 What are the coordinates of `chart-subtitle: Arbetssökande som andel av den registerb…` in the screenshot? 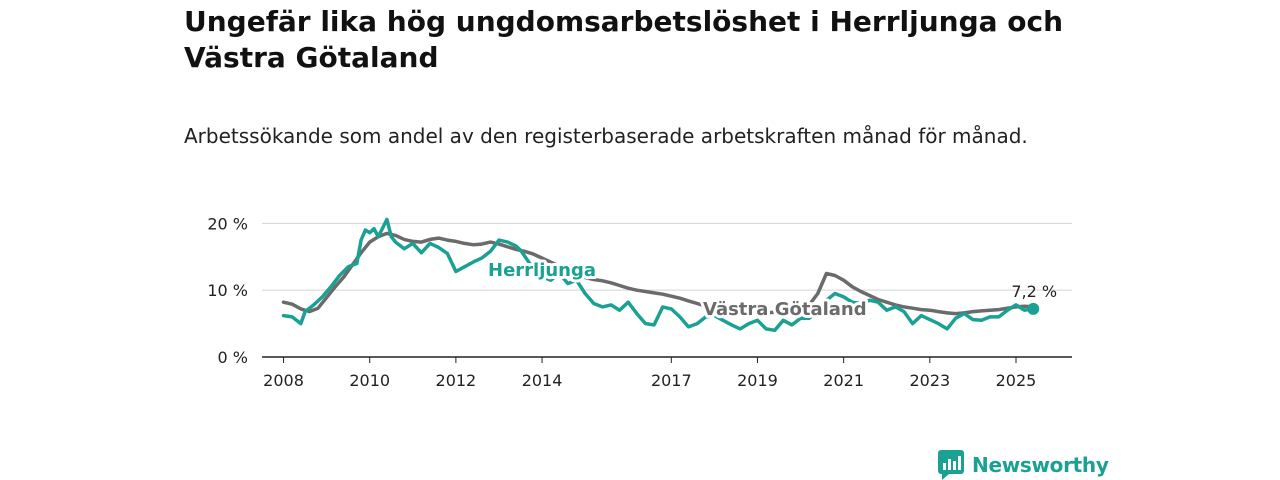 It's located at (606, 136).